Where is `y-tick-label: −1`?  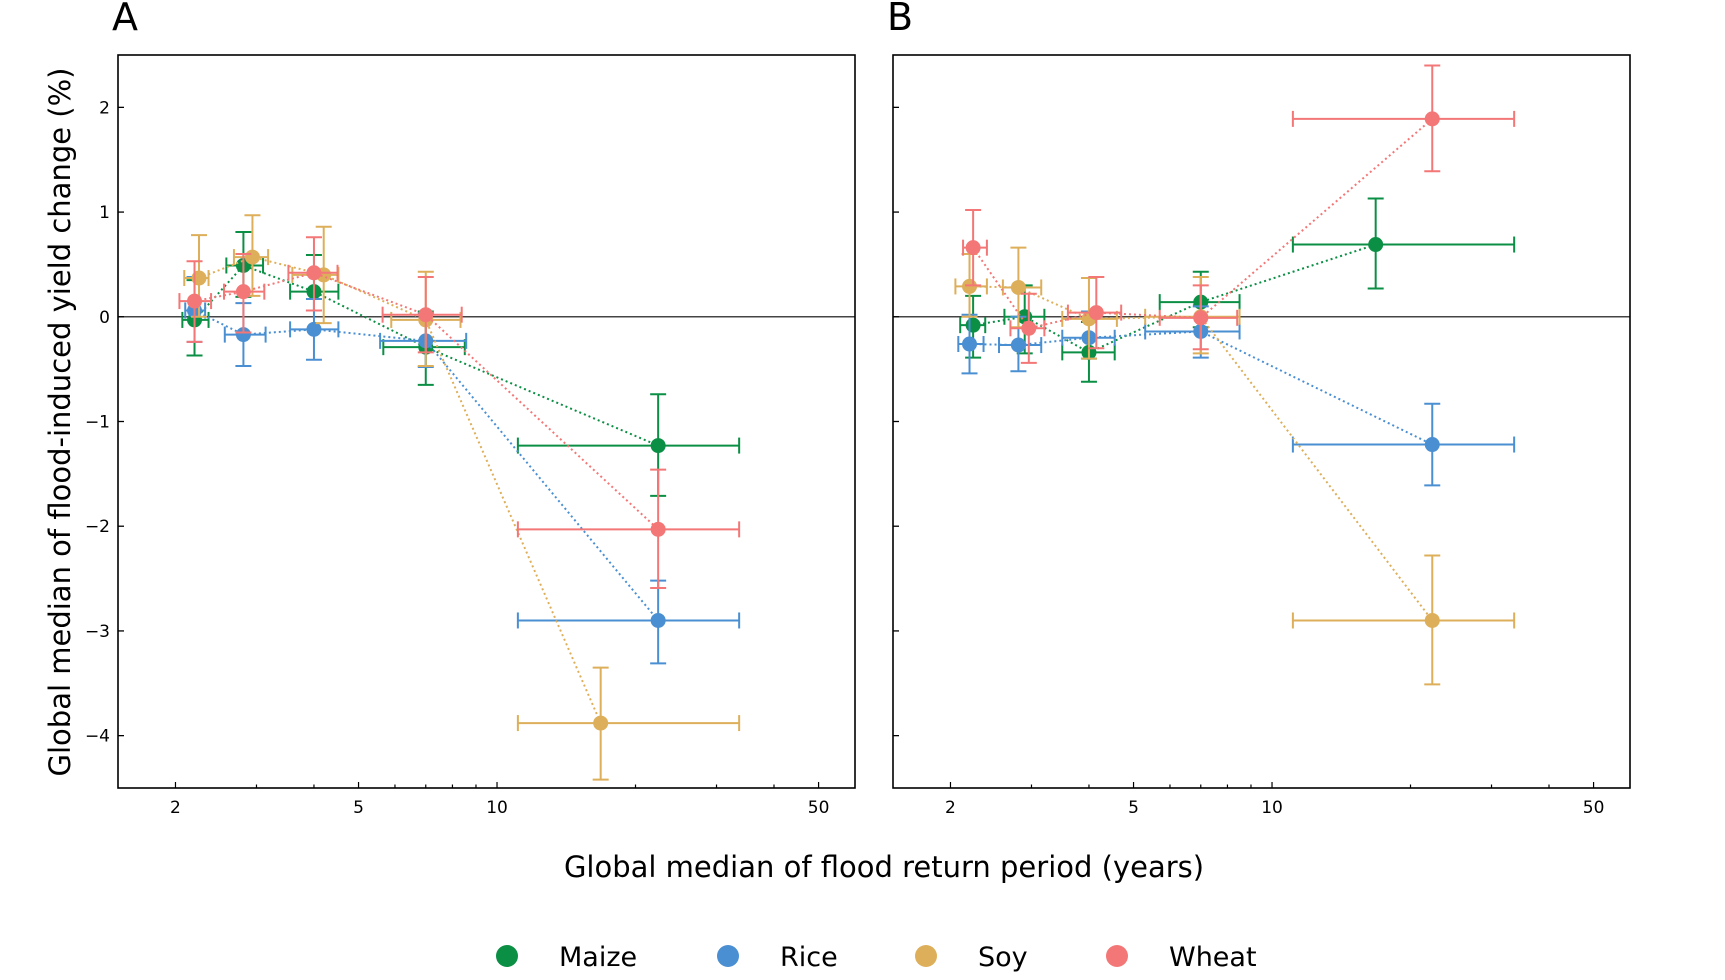
y-tick-label: −1 is located at coordinates (97, 423).